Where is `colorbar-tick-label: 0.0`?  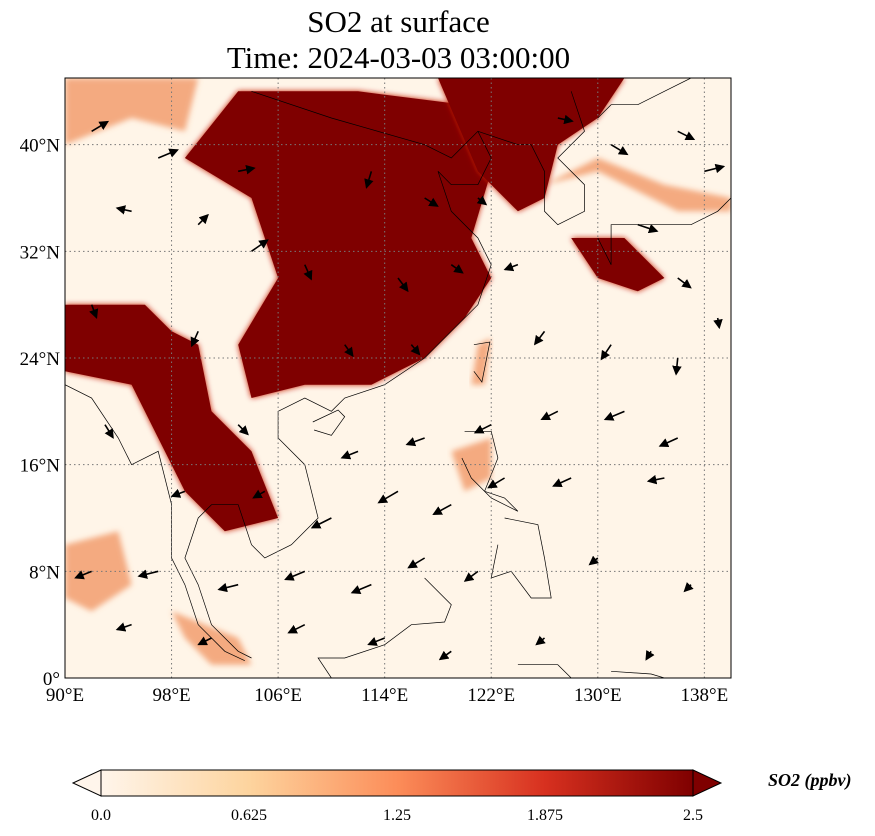 colorbar-tick-label: 0.0 is located at coordinates (101, 815).